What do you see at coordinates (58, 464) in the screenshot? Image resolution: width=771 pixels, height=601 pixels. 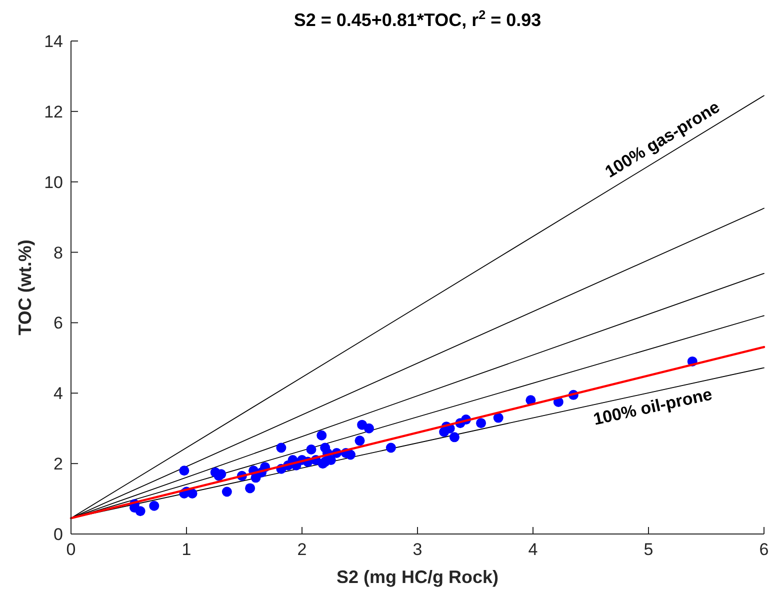 I see `y-tick-label: 2` at bounding box center [58, 464].